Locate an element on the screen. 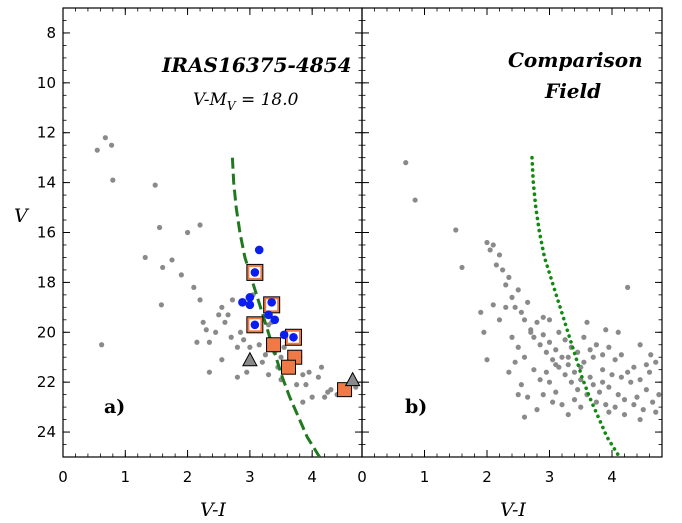  x-tick-label-a-0: 0 is located at coordinates (63, 477).